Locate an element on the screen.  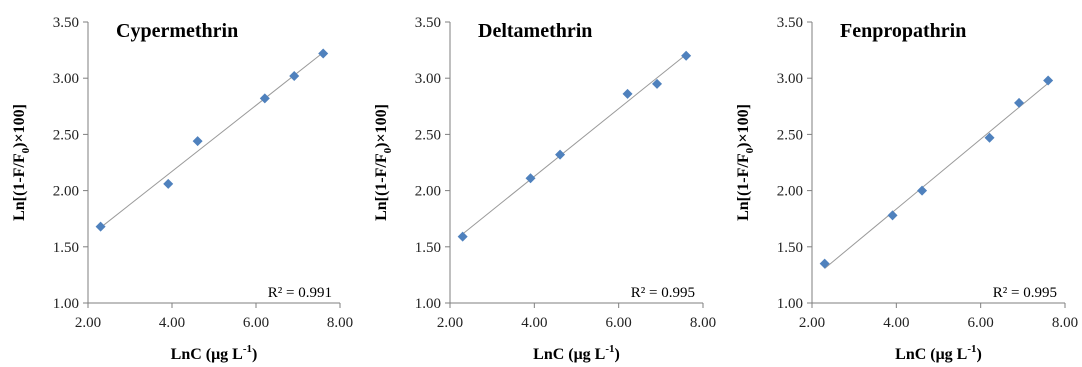
chart-title: Fenpropathrin is located at coordinates (903, 31).